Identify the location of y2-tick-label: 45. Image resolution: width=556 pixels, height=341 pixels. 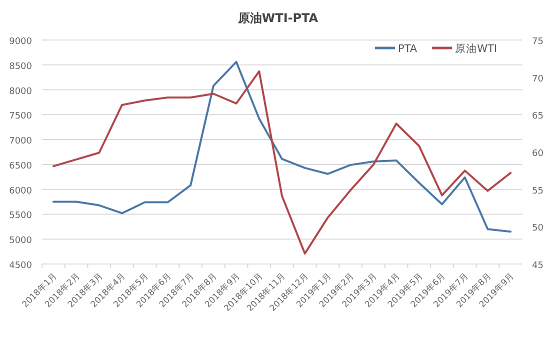
(538, 266).